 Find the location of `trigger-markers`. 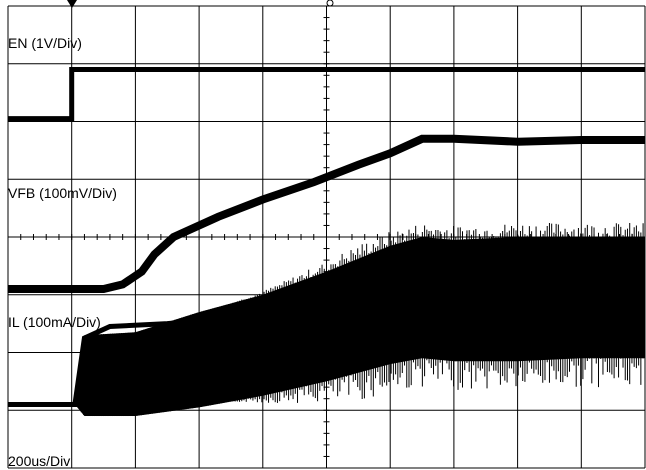

trigger-markers is located at coordinates (200, 4).